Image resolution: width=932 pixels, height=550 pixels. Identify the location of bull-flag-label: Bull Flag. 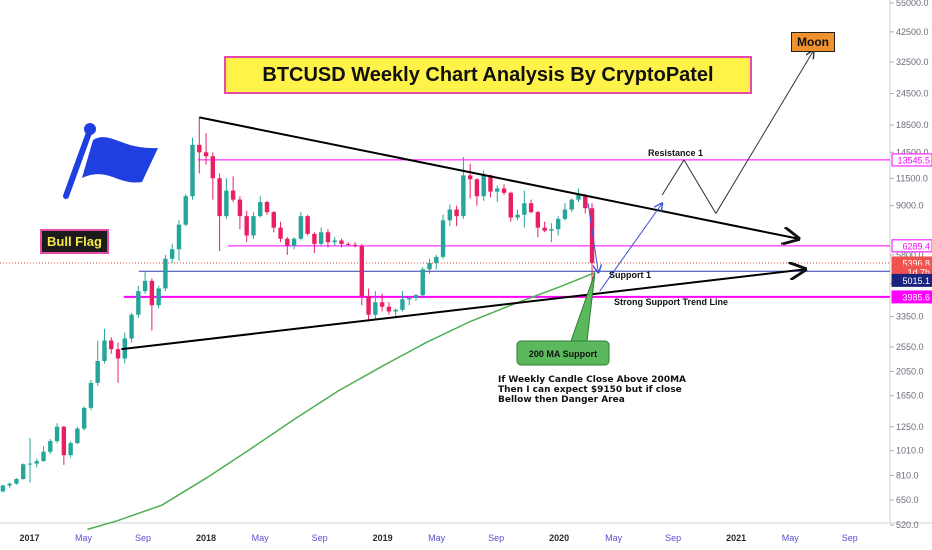
(74, 241).